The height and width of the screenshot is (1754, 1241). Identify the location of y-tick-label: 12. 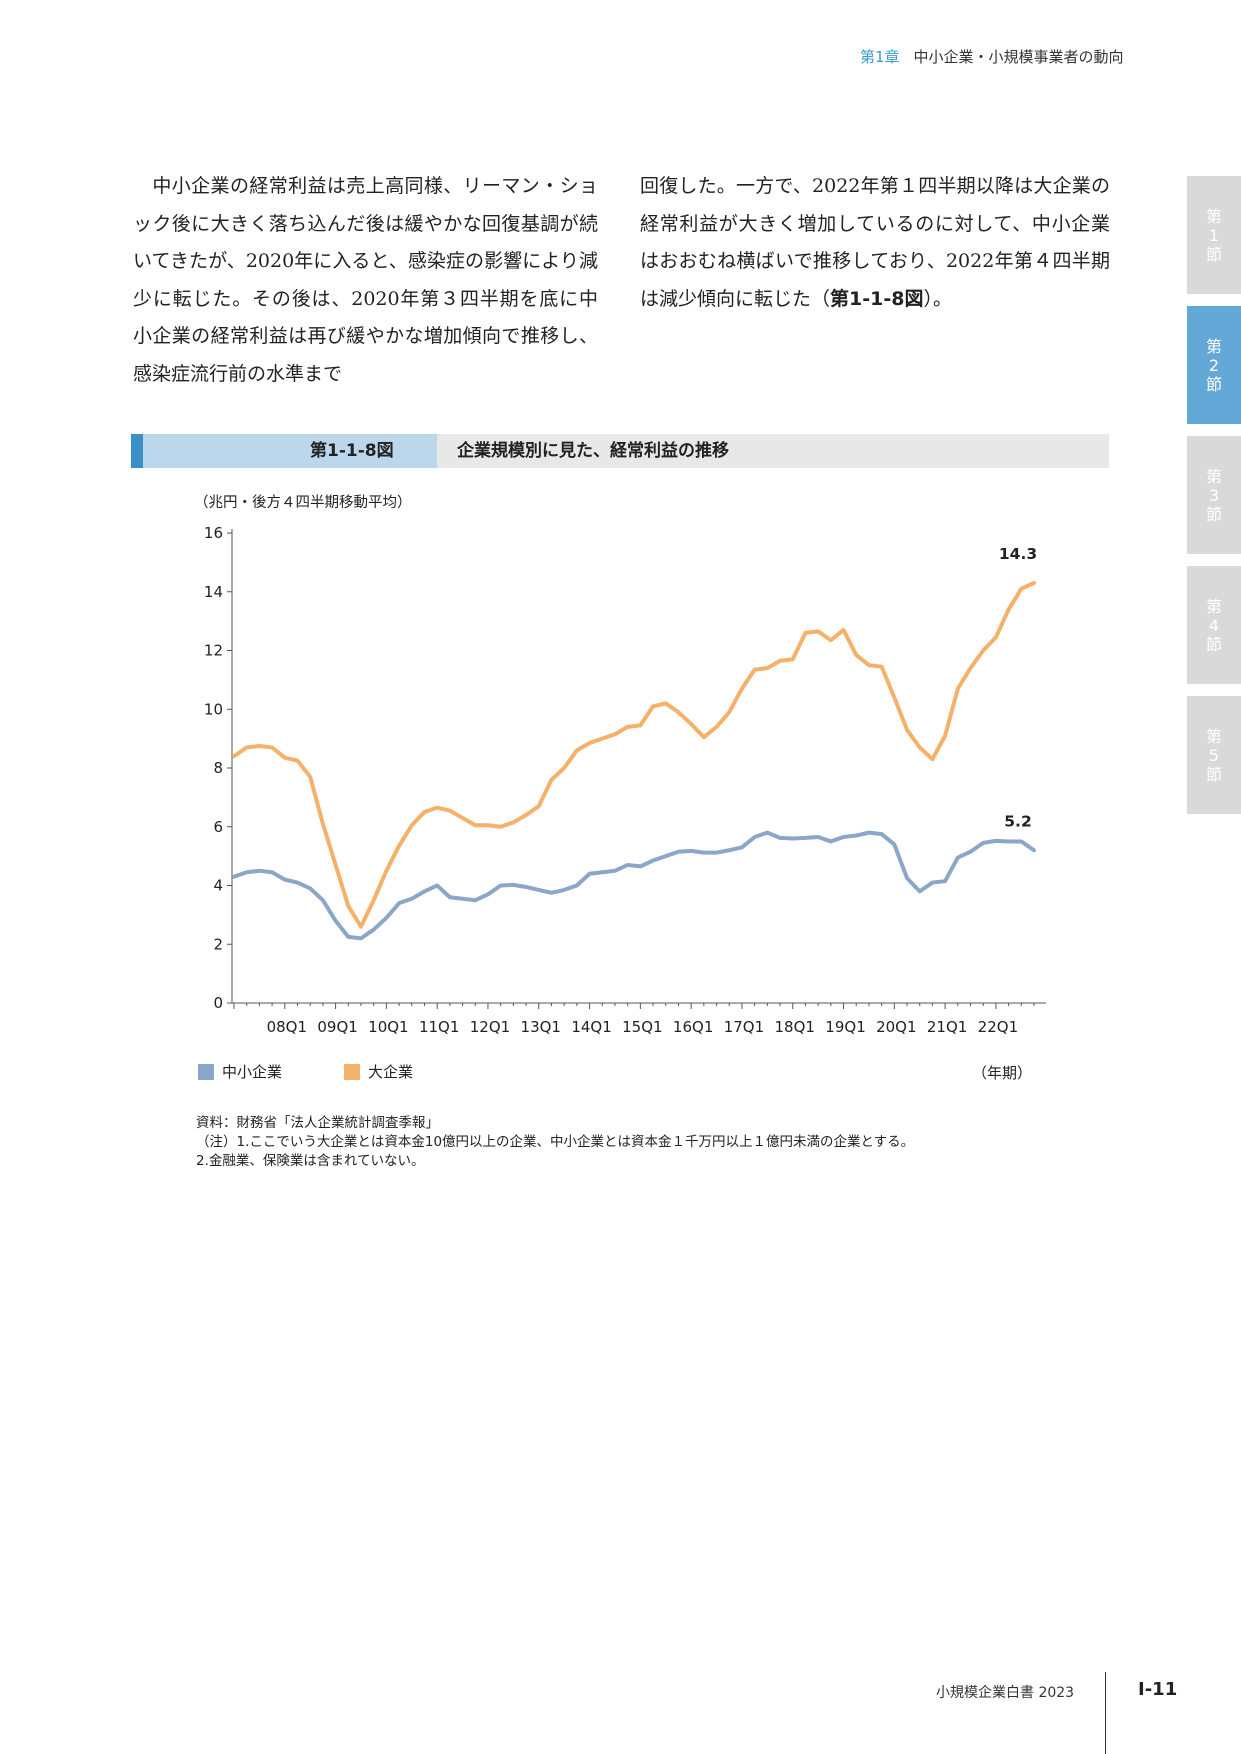
(213, 651).